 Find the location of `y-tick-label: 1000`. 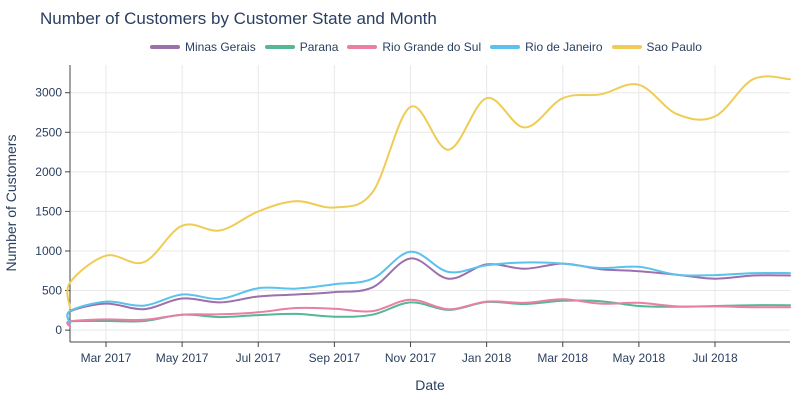

y-tick-label: 1000 is located at coordinates (48, 251).